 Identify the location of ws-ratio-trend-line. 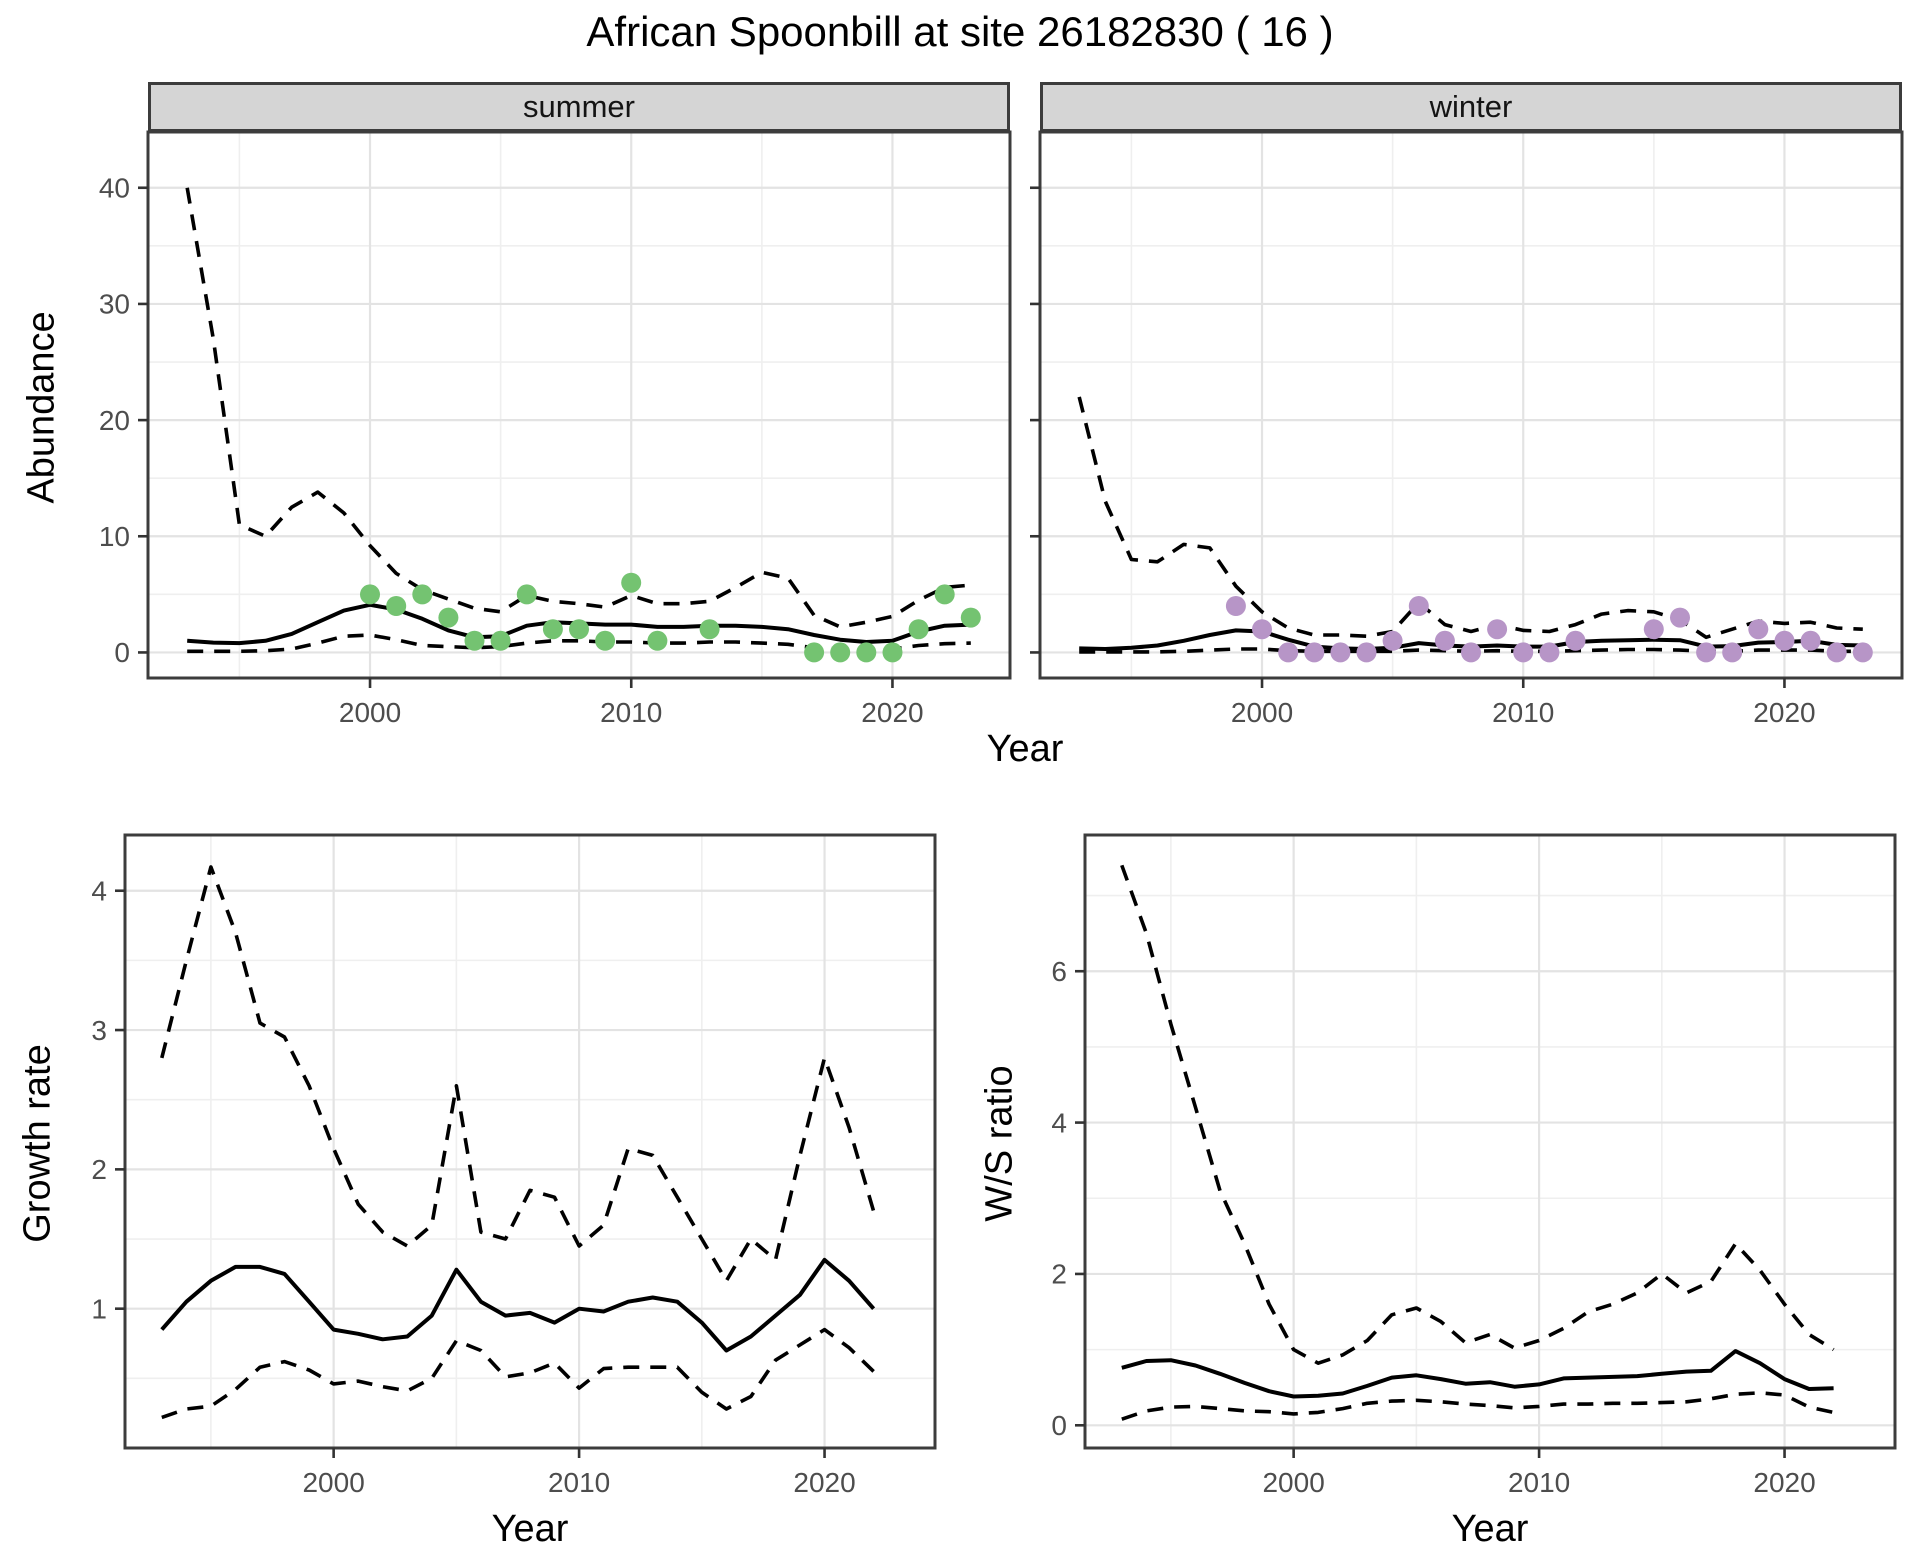
(1477, 1374).